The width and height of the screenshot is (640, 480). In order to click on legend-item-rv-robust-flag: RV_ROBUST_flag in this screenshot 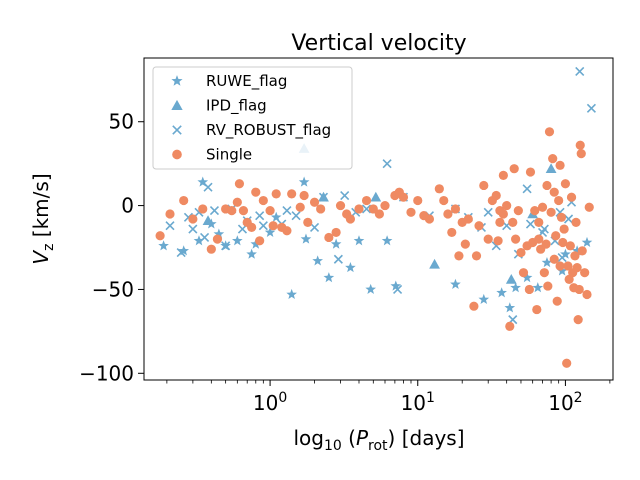, I will do `click(251, 130)`.